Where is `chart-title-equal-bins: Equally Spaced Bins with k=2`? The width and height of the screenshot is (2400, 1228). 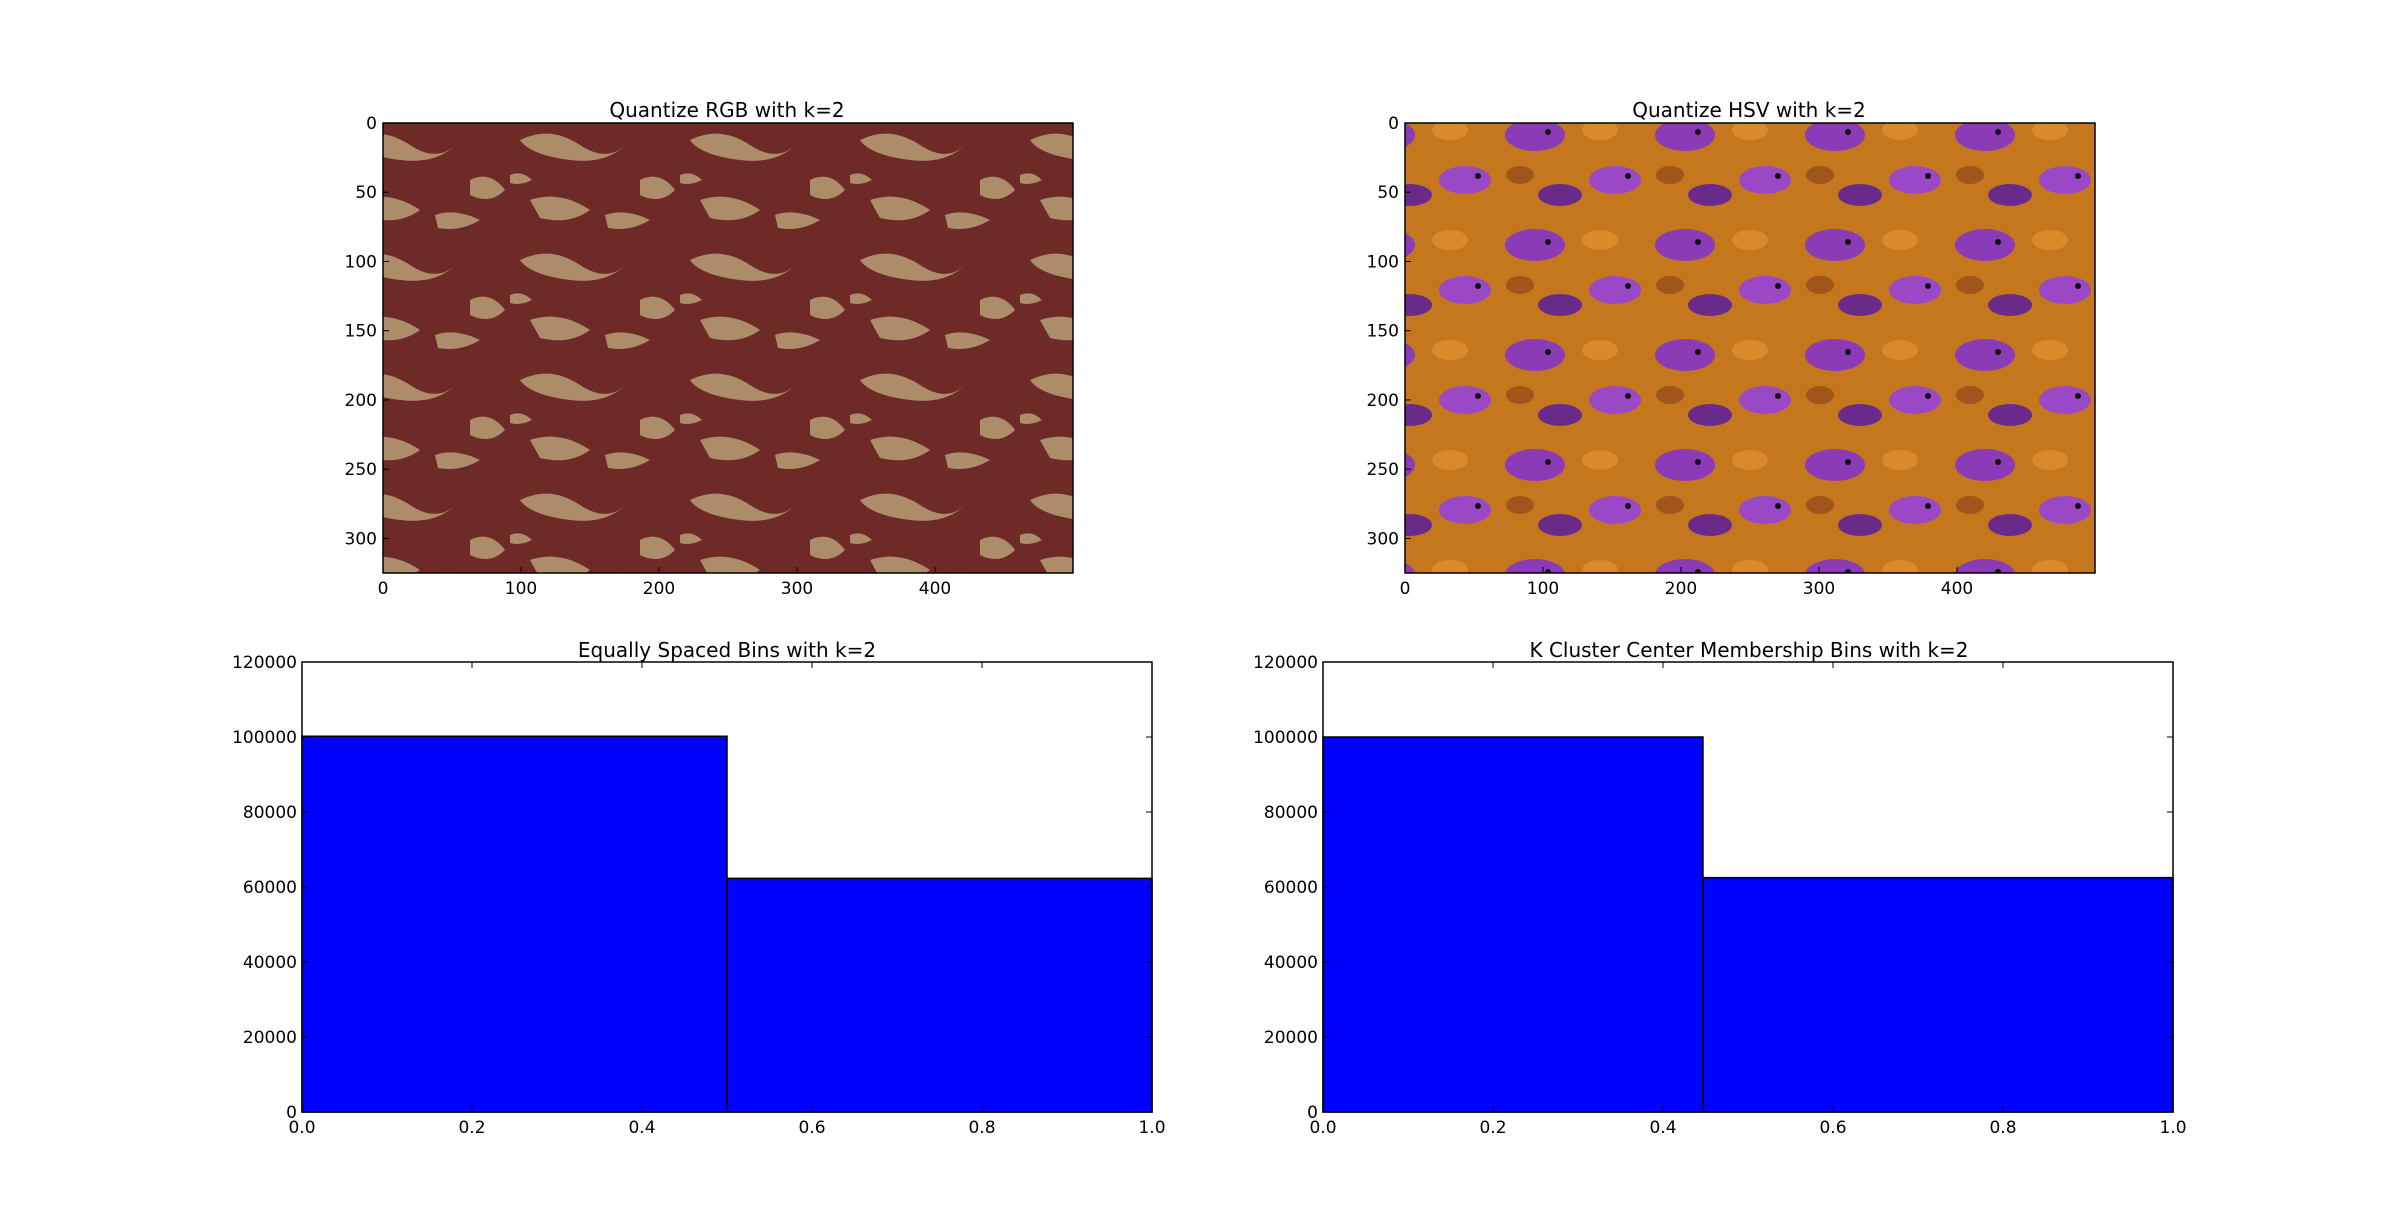
chart-title-equal-bins: Equally Spaced Bins with k=2 is located at coordinates (727, 650).